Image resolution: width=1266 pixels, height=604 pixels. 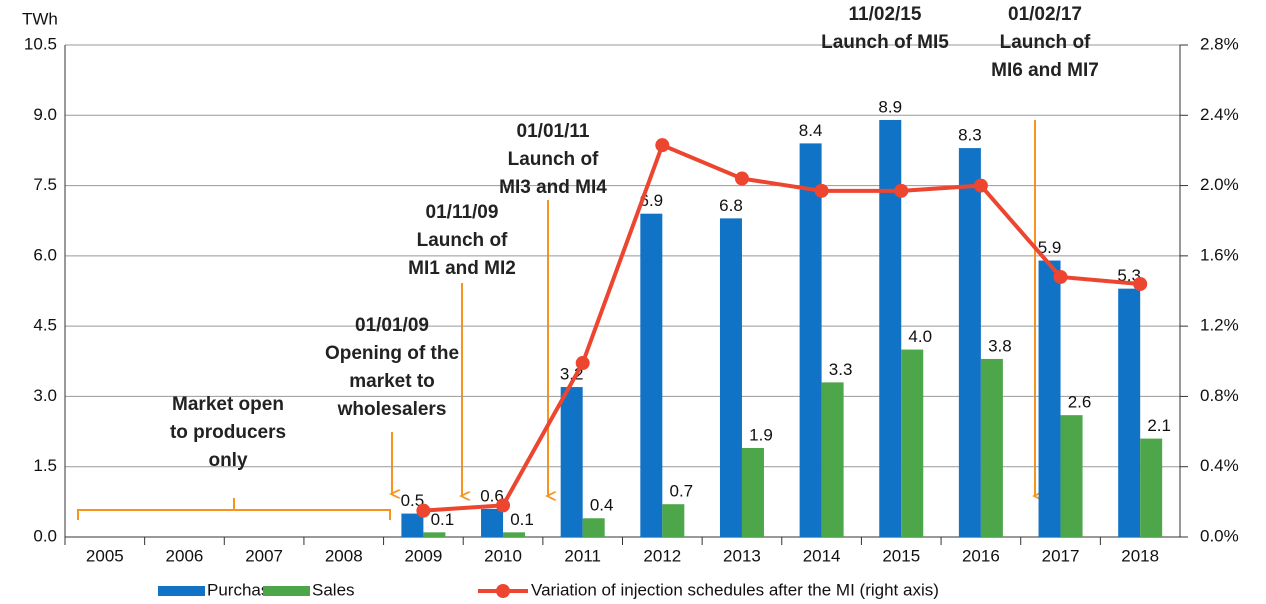 I want to click on x-tick-label: 2010, so click(x=503, y=555).